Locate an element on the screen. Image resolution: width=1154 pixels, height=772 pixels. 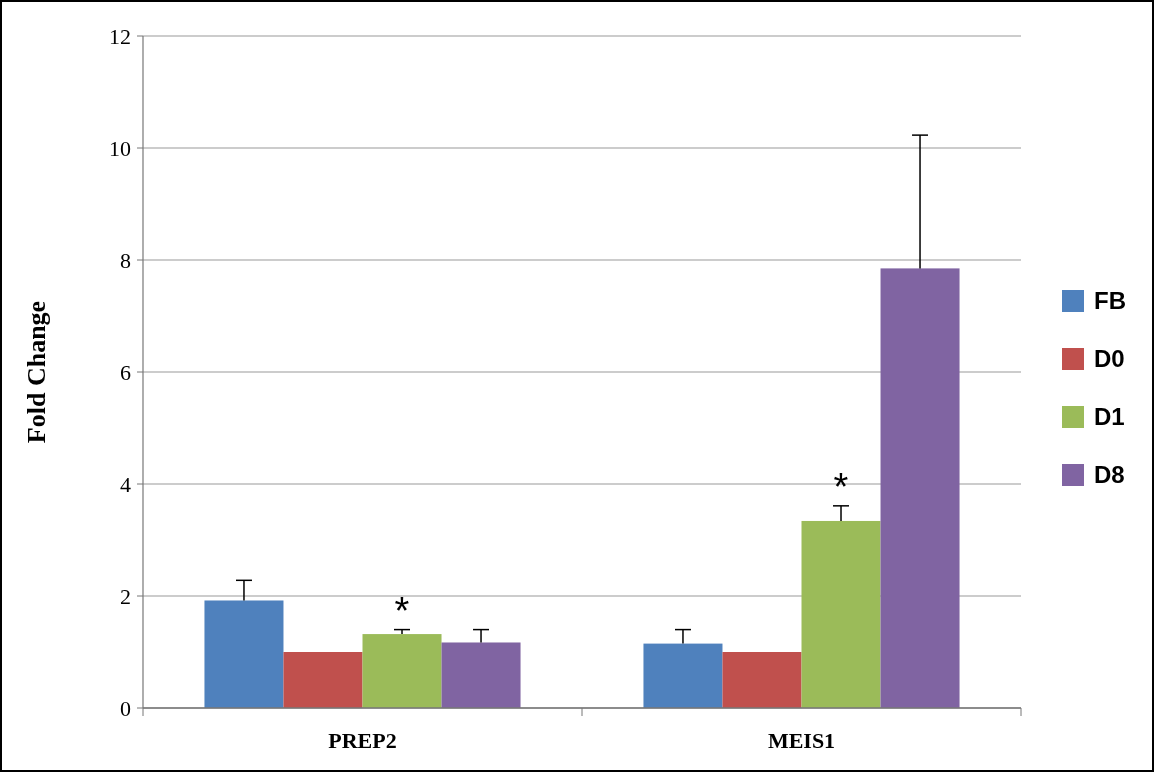
x-tick-label: MEIS1 is located at coordinates (801, 740).